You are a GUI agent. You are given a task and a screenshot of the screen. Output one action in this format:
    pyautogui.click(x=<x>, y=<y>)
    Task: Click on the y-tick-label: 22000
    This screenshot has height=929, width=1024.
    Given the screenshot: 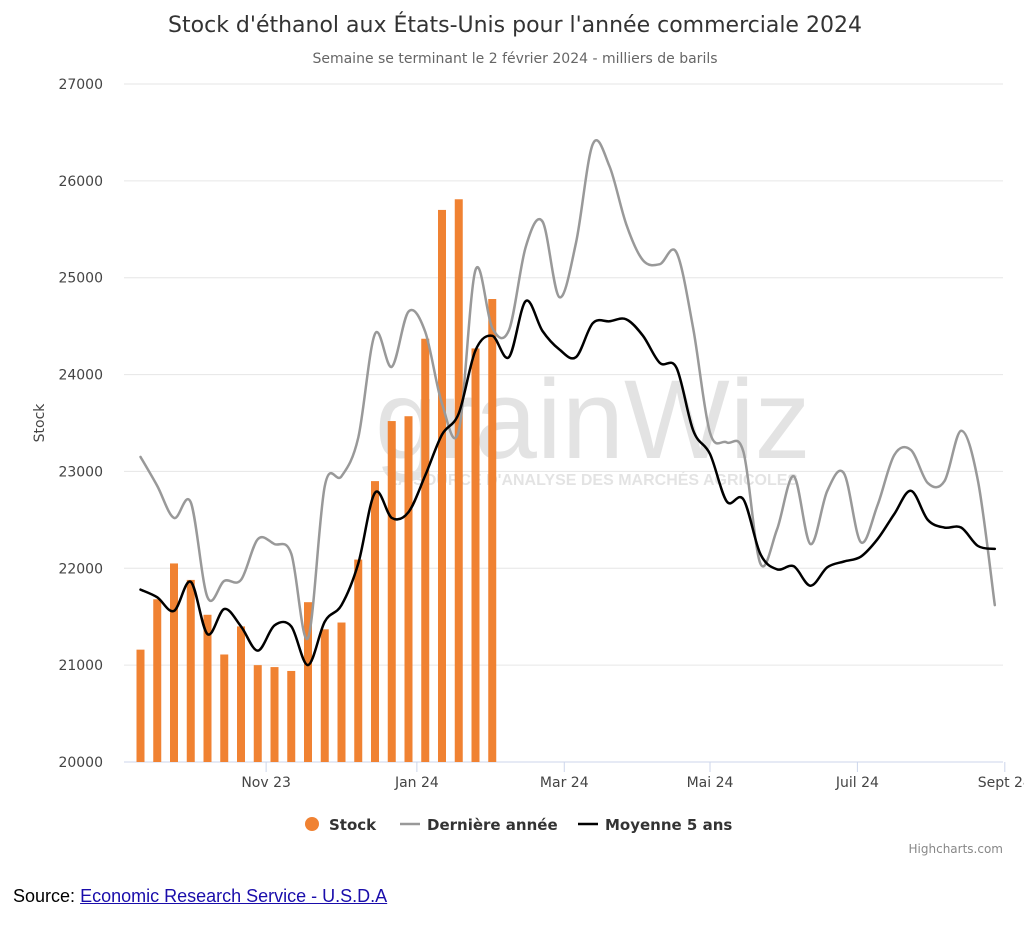 What is the action you would take?
    pyautogui.click(x=80, y=569)
    